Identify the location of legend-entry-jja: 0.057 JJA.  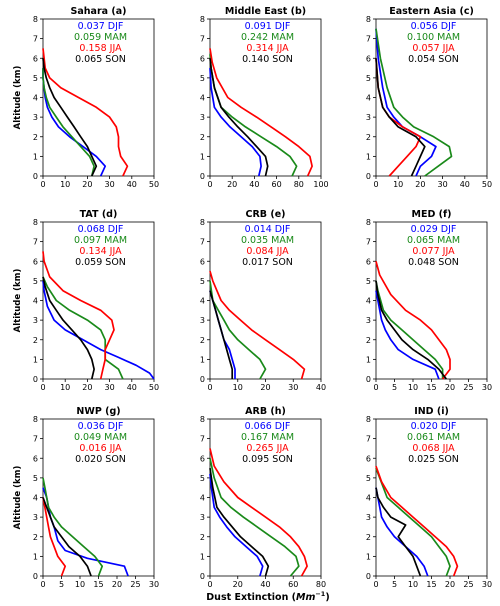
(433, 48).